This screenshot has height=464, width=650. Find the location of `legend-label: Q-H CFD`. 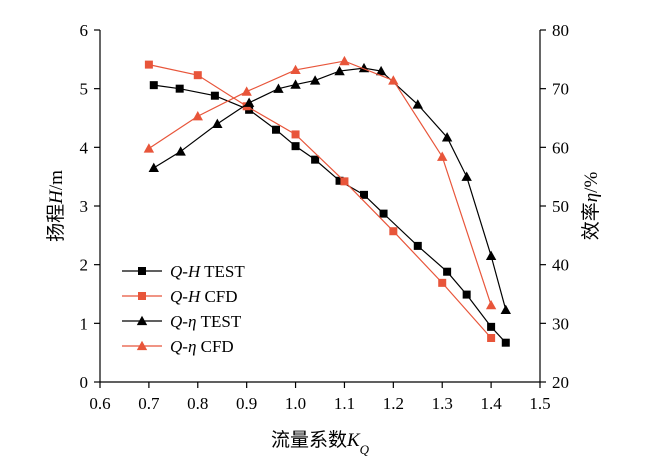

legend-label: Q-H CFD is located at coordinates (204, 296).